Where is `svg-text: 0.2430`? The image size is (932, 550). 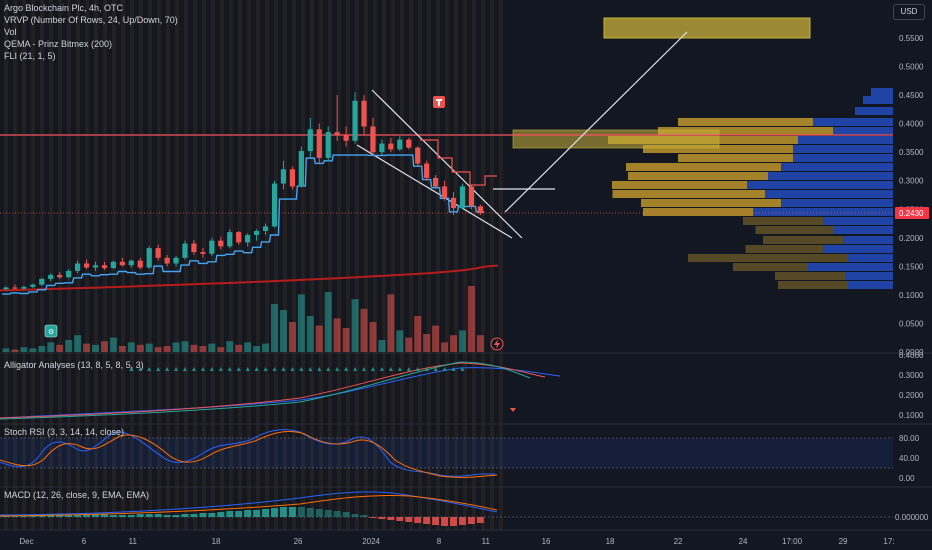 svg-text: 0.2430 is located at coordinates (911, 213).